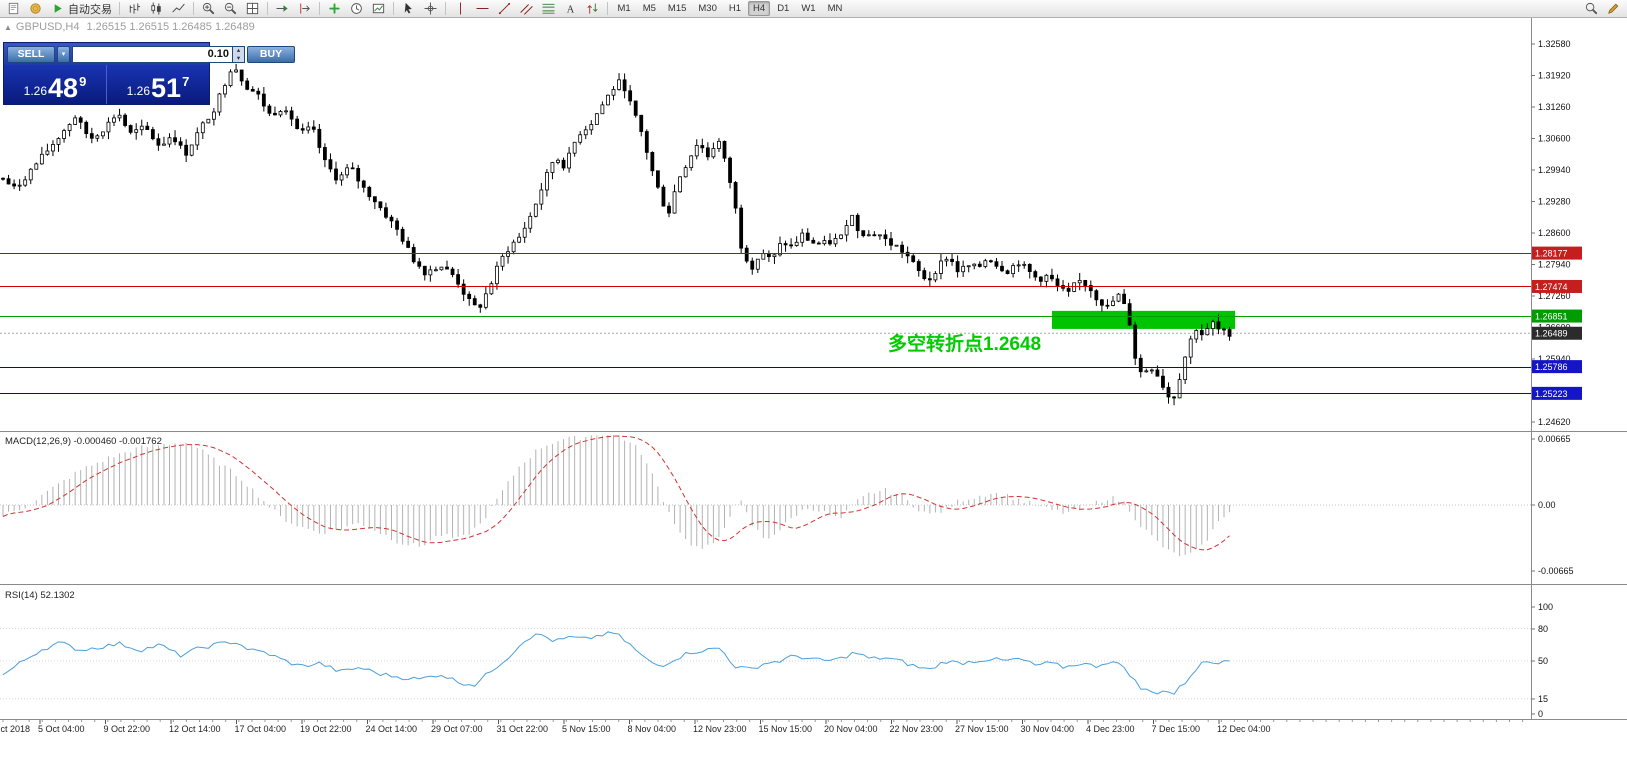 The width and height of the screenshot is (1627, 764). Describe the element at coordinates (835, 8) in the screenshot. I see `timeframe-mn-button: MN` at that location.